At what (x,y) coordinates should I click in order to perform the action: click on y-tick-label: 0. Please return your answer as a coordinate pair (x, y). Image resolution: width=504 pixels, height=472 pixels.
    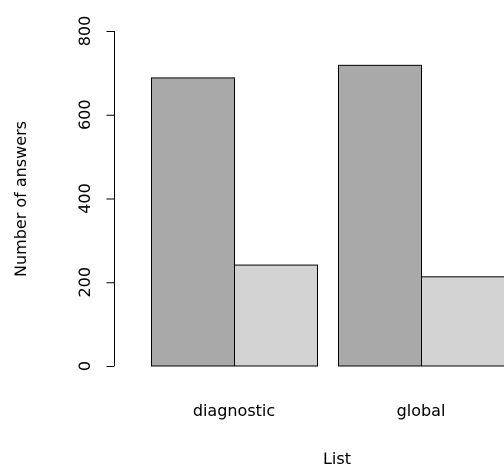
    Looking at the image, I should click on (84, 366).